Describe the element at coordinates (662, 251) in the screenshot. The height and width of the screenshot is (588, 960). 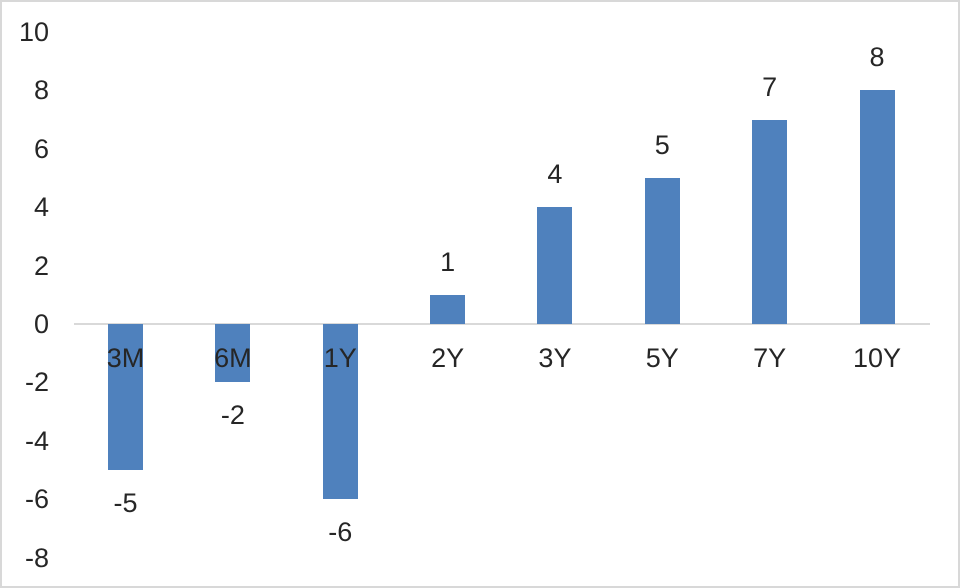
I see `bar-5Y` at that location.